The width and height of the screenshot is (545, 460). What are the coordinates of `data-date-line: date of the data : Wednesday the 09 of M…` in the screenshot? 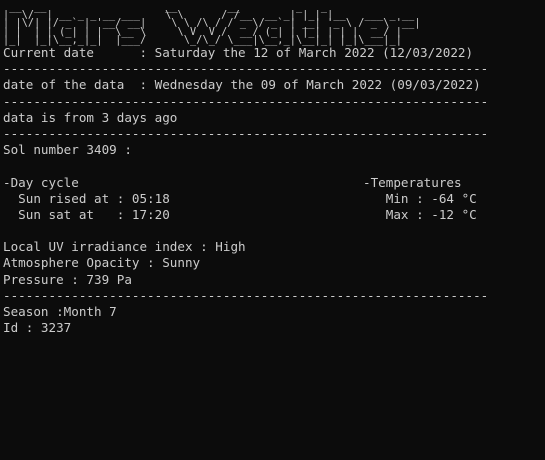 It's located at (242, 85).